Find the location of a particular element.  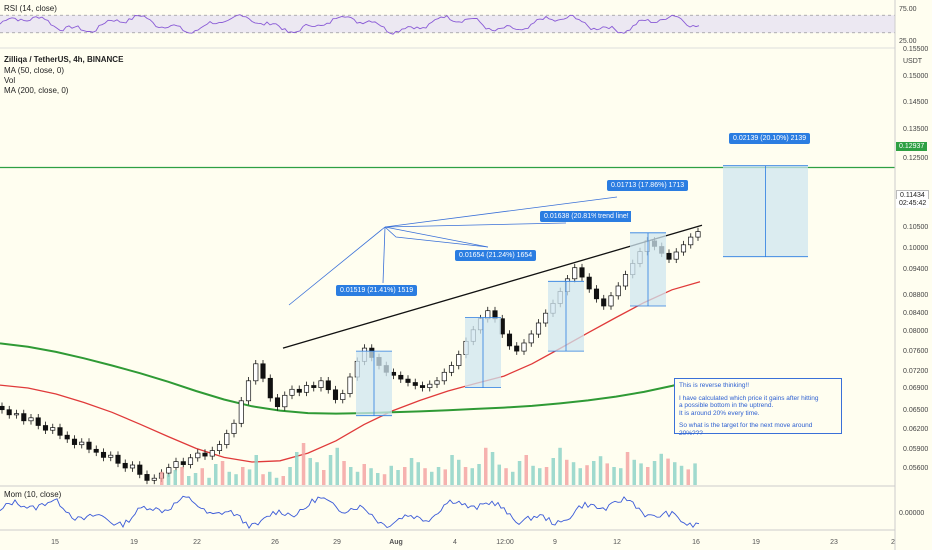

rsi-pane is located at coordinates (447, 24).